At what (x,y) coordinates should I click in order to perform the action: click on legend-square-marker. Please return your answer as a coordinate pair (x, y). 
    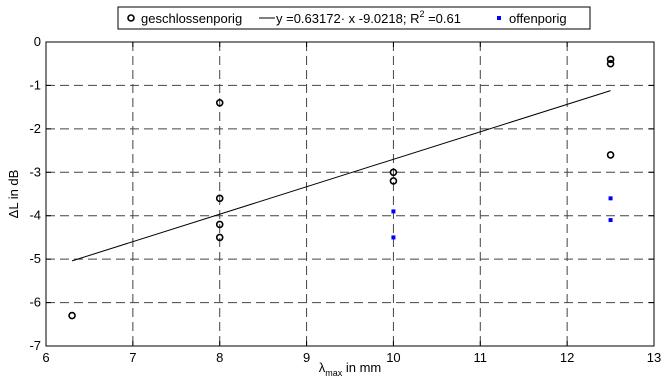
    Looking at the image, I should click on (499, 18).